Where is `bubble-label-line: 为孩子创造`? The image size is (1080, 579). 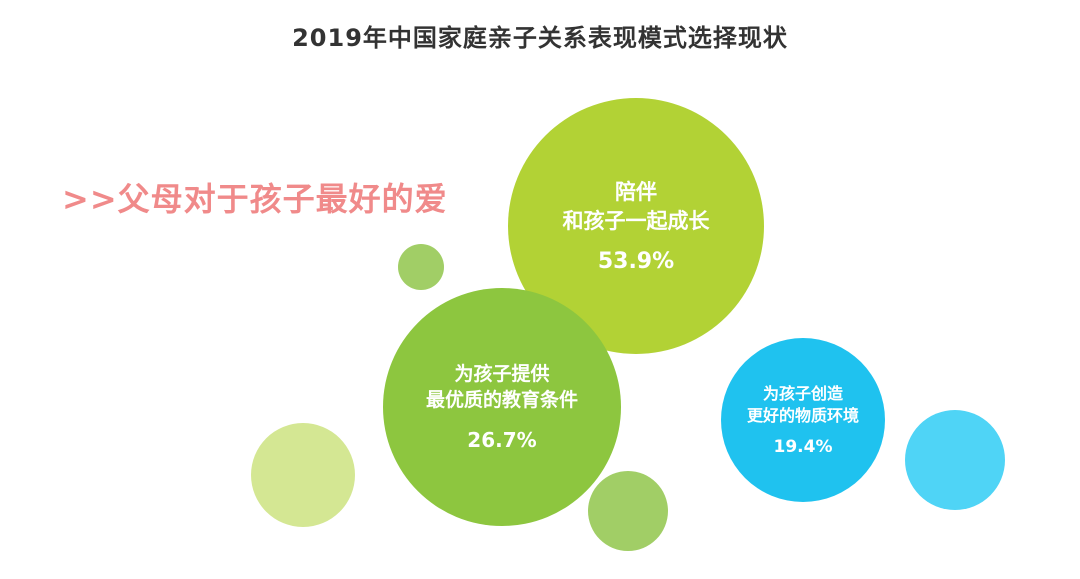 bubble-label-line: 为孩子创造 is located at coordinates (802, 394).